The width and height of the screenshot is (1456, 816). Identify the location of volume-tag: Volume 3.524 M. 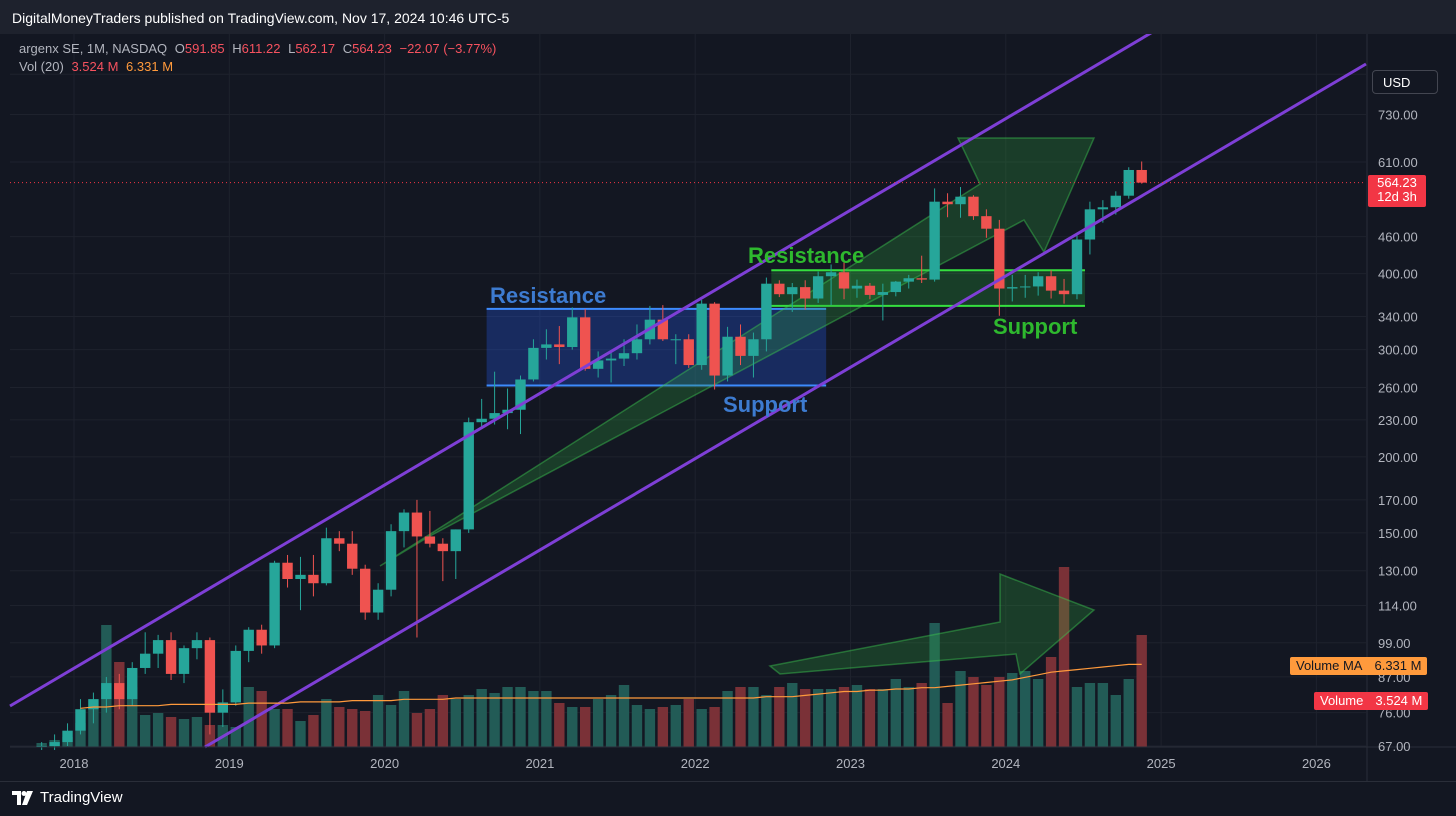
(1371, 701).